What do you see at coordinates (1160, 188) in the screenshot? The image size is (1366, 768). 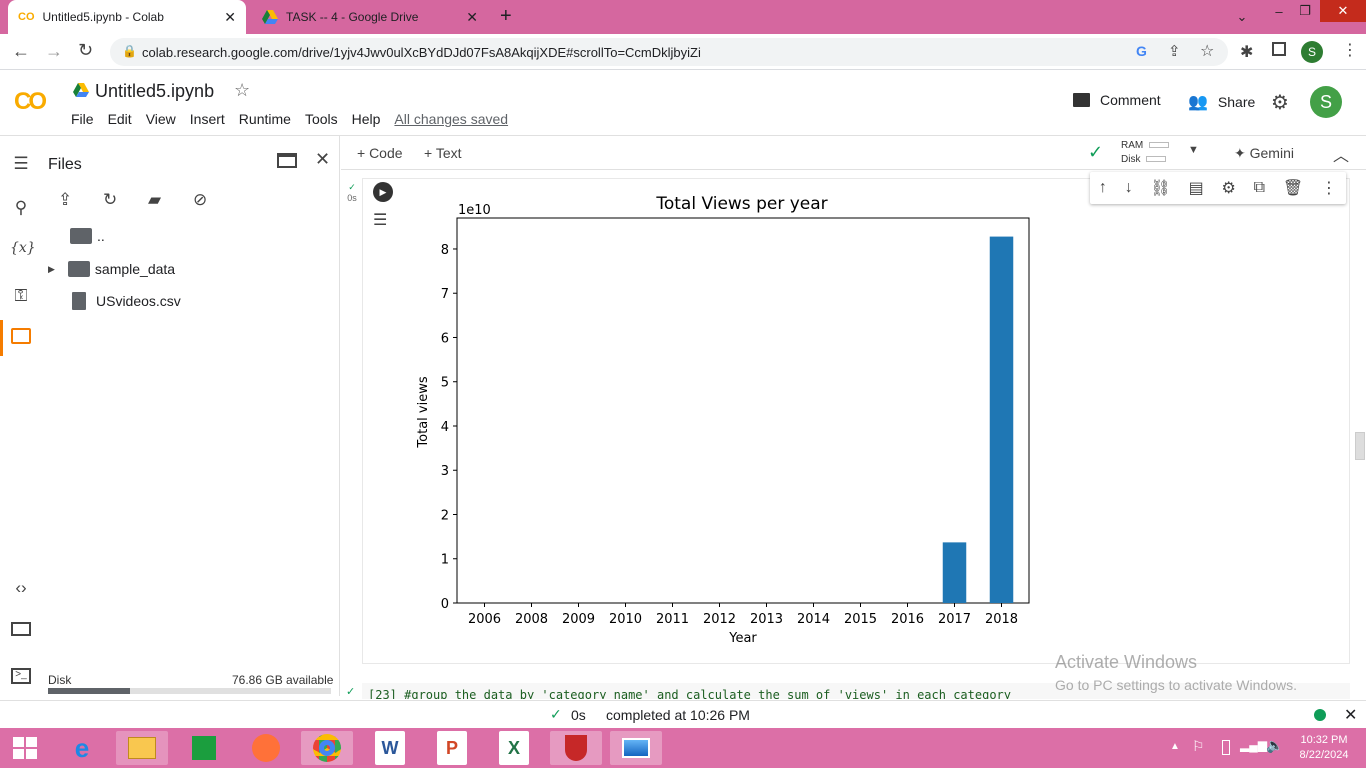 I see `link-icon: ⛓` at bounding box center [1160, 188].